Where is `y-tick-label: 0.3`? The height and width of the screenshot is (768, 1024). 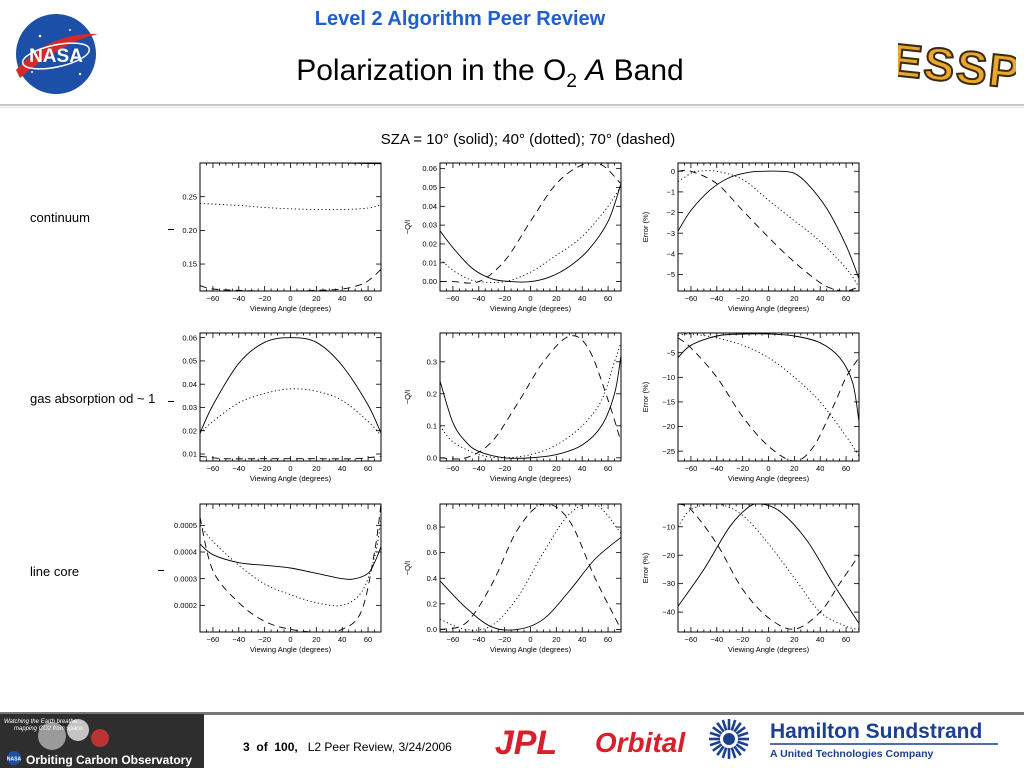
y-tick-label: 0.3 is located at coordinates (432, 361).